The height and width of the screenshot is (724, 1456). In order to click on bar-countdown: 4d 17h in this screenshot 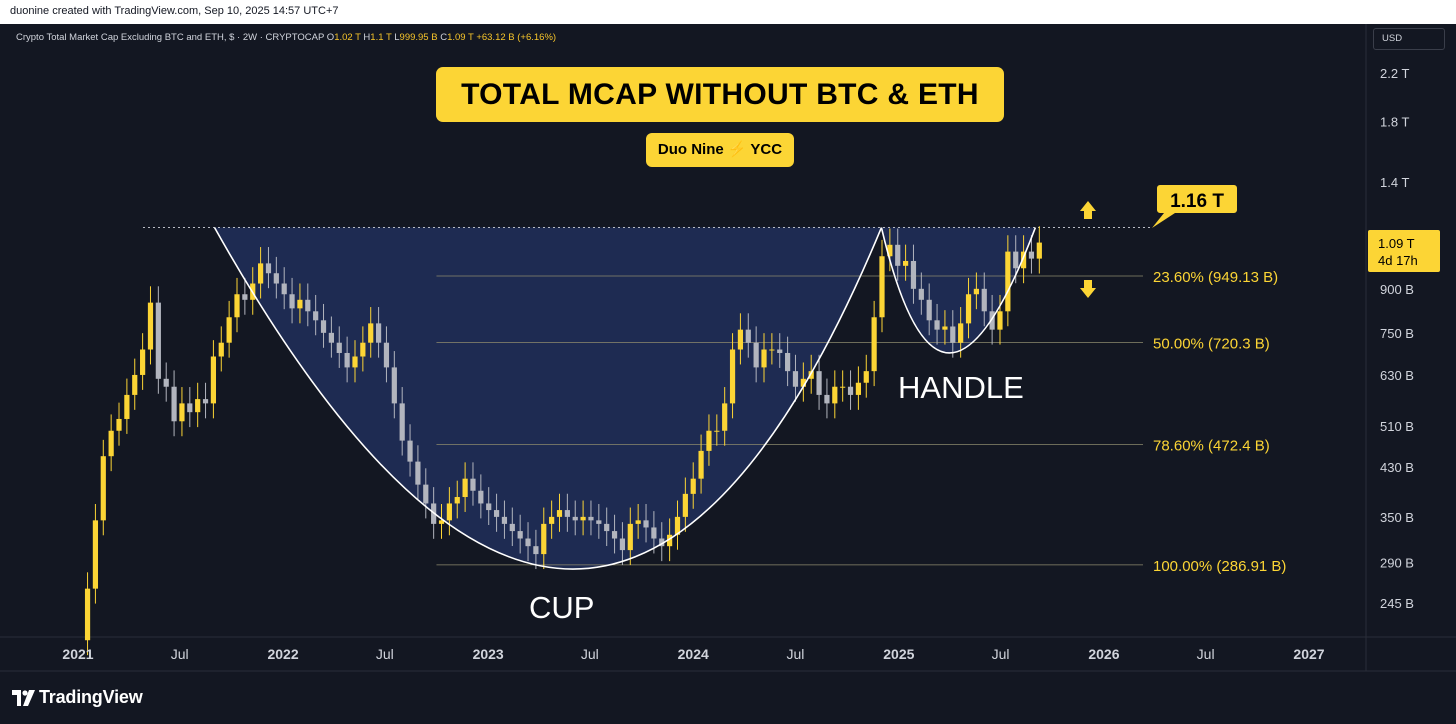, I will do `click(1398, 260)`.